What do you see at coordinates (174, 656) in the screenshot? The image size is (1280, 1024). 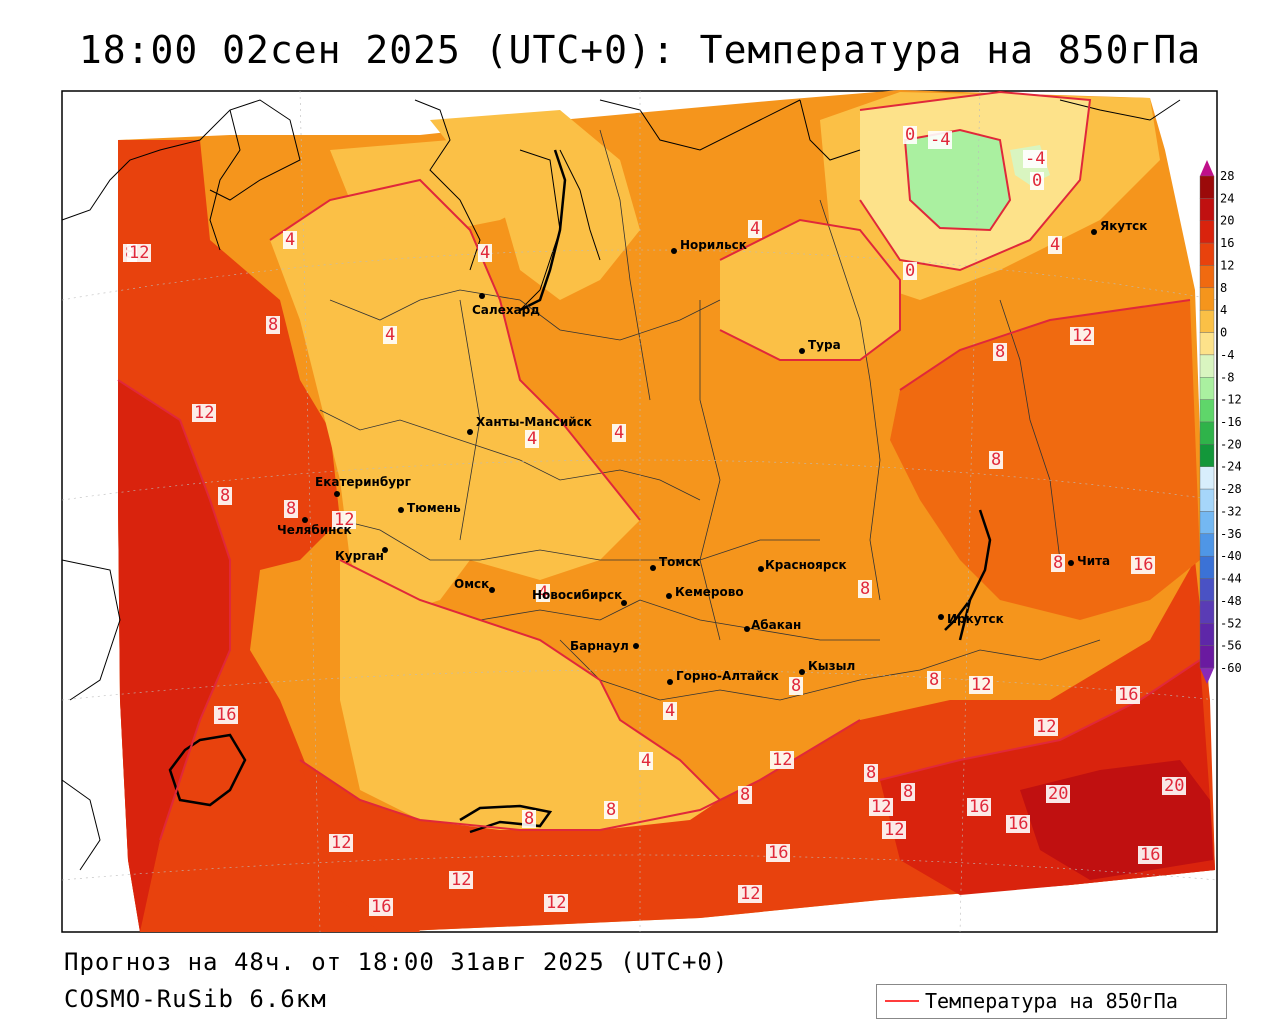 I see `hotter-west` at bounding box center [174, 656].